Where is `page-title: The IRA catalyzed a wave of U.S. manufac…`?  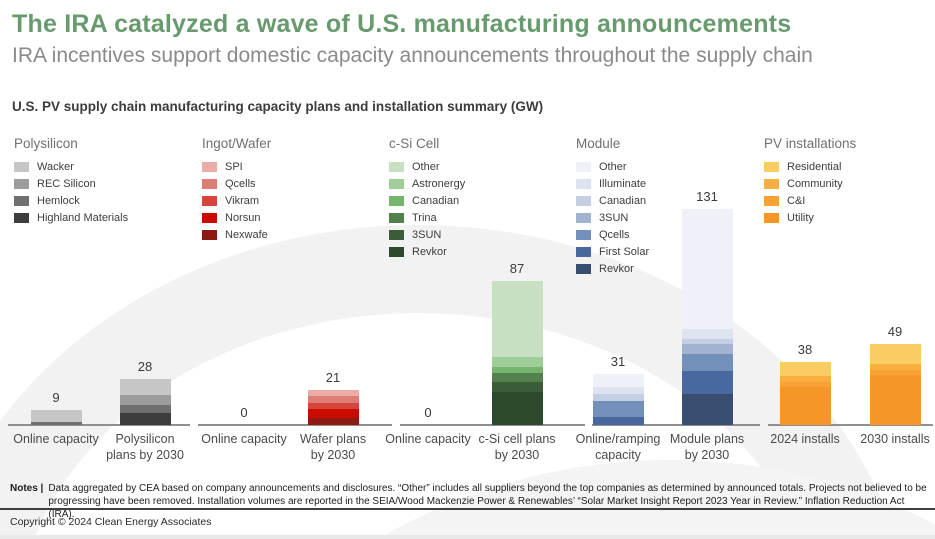 page-title: The IRA catalyzed a wave of U.S. manufac… is located at coordinates (402, 24).